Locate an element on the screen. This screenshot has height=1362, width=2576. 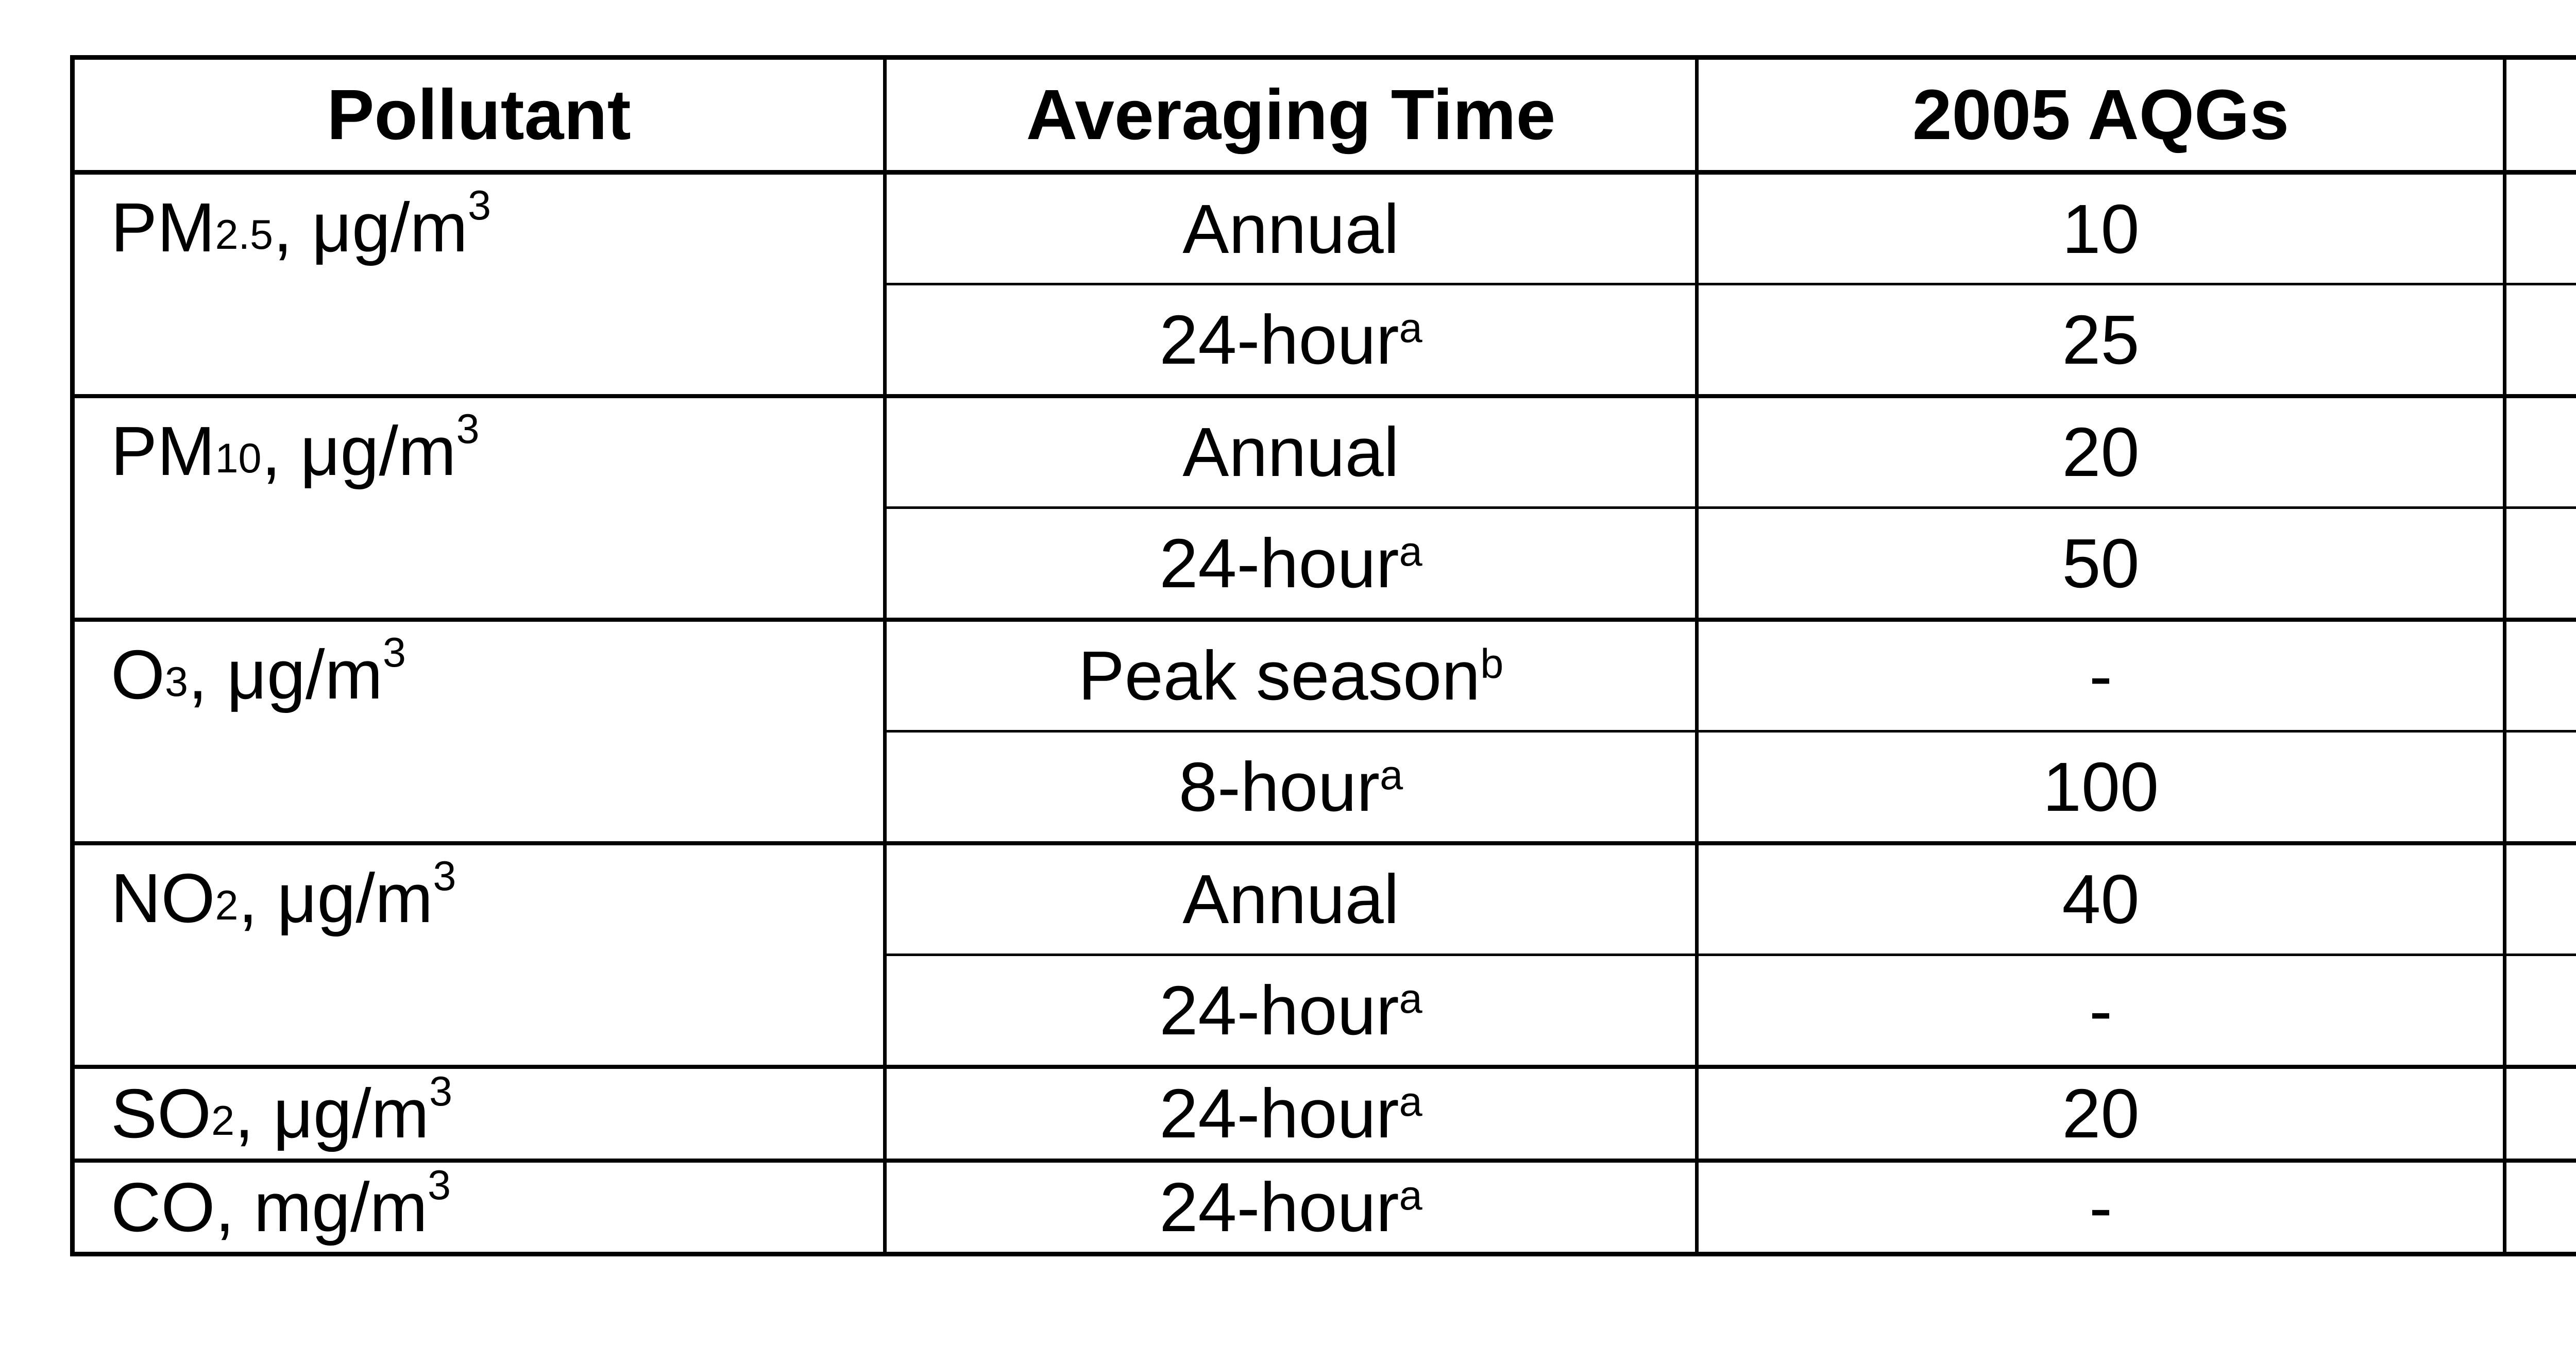
col-header-2021-aqgs: 2021 AQGs is located at coordinates (2539, 116).